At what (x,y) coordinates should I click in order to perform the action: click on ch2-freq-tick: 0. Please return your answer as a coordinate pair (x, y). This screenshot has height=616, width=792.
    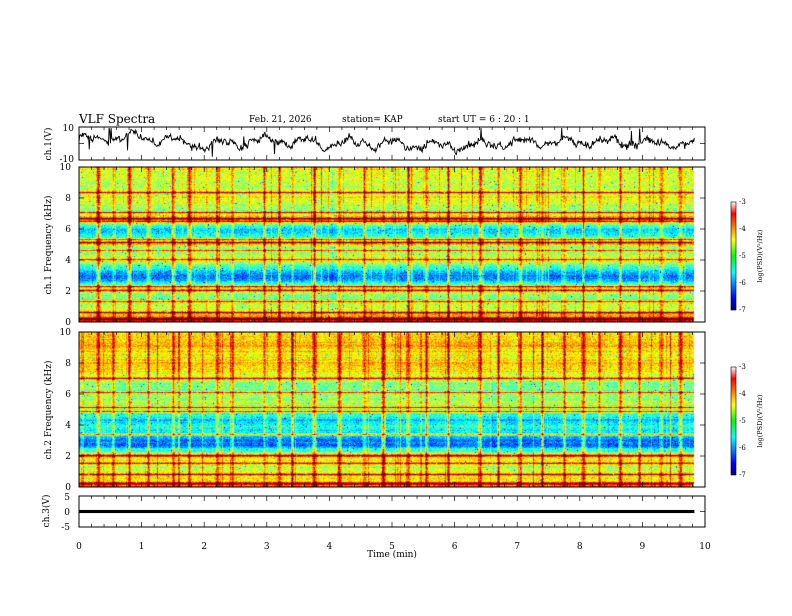
    Looking at the image, I should click on (68, 488).